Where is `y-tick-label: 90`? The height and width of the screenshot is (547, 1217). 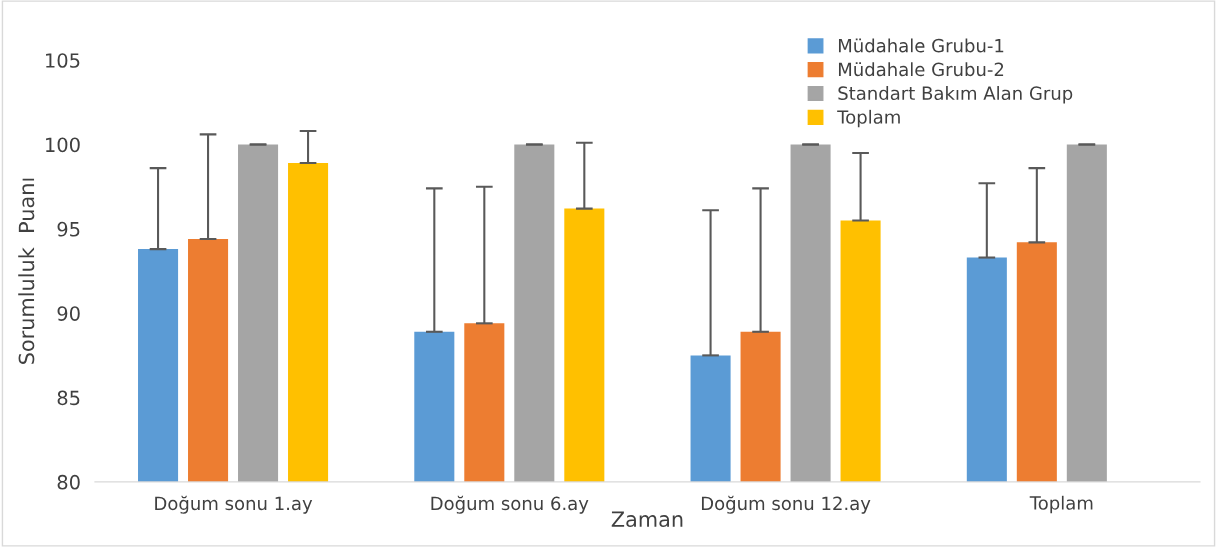
y-tick-label: 90 is located at coordinates (68, 313).